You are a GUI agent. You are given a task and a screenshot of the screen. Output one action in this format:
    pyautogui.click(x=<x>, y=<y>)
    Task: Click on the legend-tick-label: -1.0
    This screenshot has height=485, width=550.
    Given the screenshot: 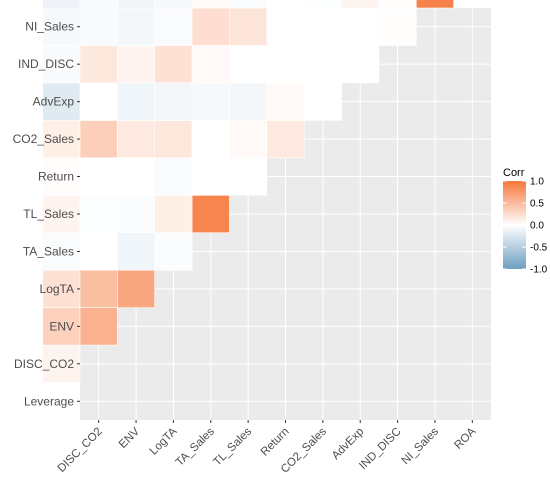 What is the action you would take?
    pyautogui.click(x=539, y=270)
    